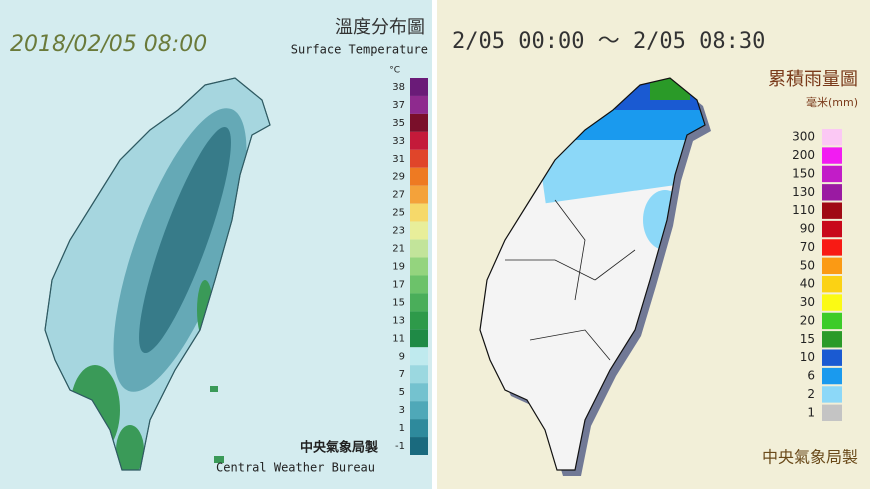  What do you see at coordinates (398, 87) in the screenshot?
I see `legend-label: 38` at bounding box center [398, 87].